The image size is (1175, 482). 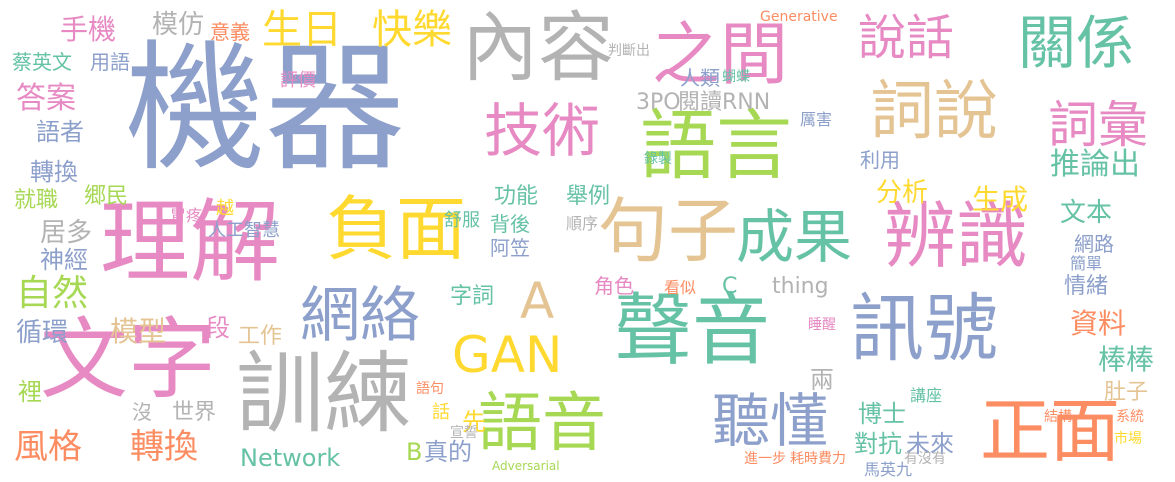 What do you see at coordinates (412, 30) in the screenshot?
I see `cloud-word: 快樂` at bounding box center [412, 30].